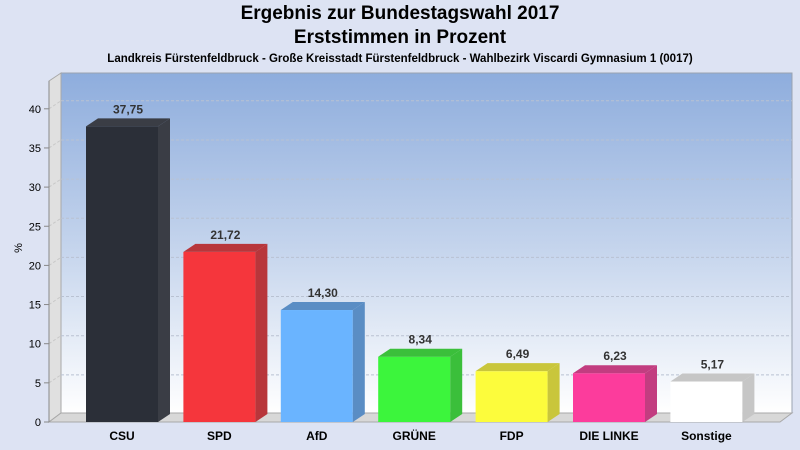 The height and width of the screenshot is (450, 800). Describe the element at coordinates (317, 436) in the screenshot. I see `category-label: AfD` at that location.